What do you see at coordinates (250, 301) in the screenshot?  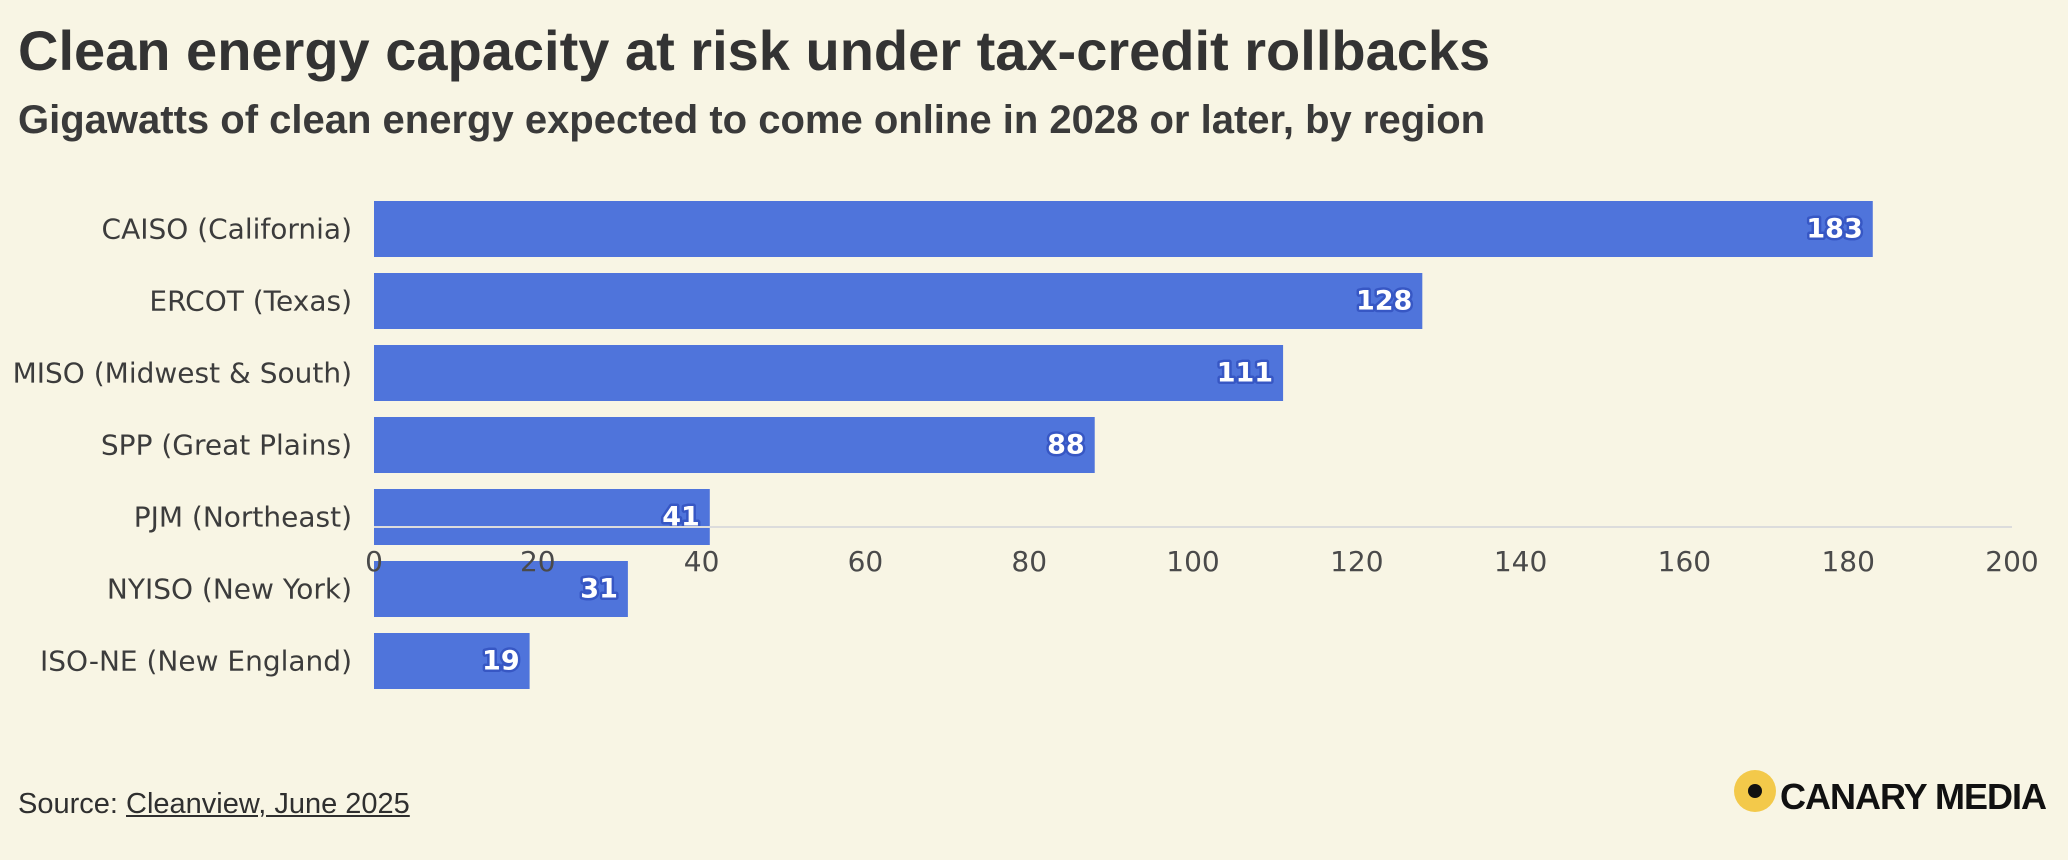 I see `category-label: ERCOT (Texas)` at bounding box center [250, 301].